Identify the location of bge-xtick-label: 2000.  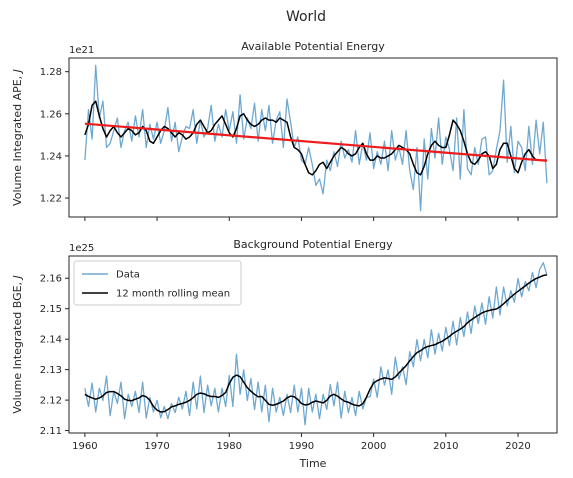
(373, 446).